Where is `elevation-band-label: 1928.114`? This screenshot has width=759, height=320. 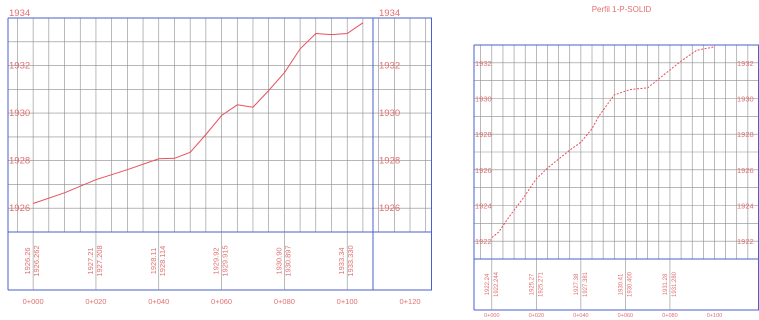 elevation-band-label: 1928.114 is located at coordinates (162, 261).